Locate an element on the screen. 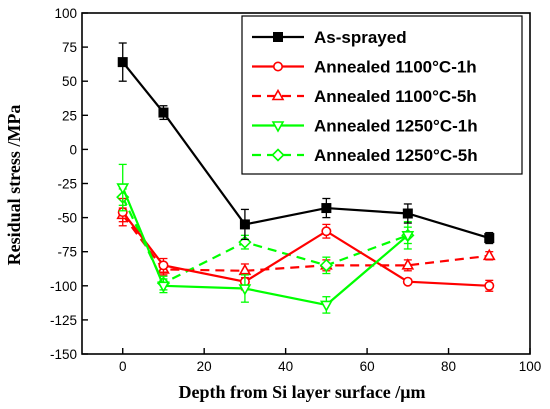  y-tick-label: 50 is located at coordinates (69, 81).